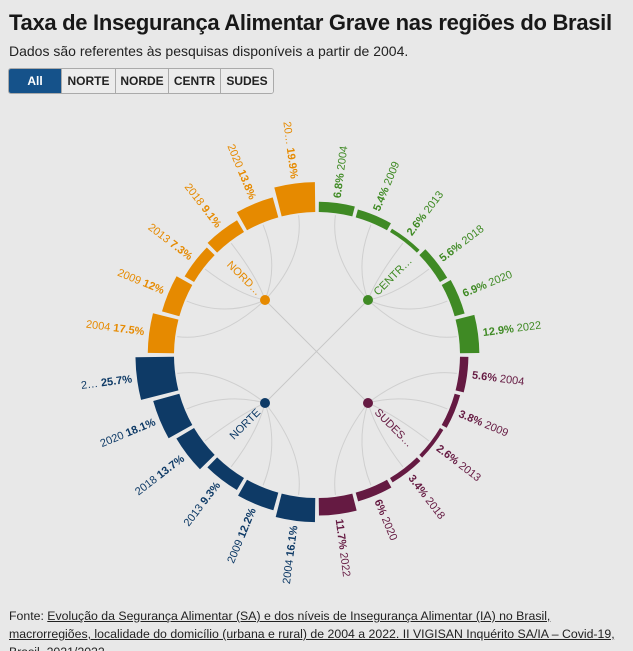  I want to click on bar-label: 2009 12%, so click(141, 282).